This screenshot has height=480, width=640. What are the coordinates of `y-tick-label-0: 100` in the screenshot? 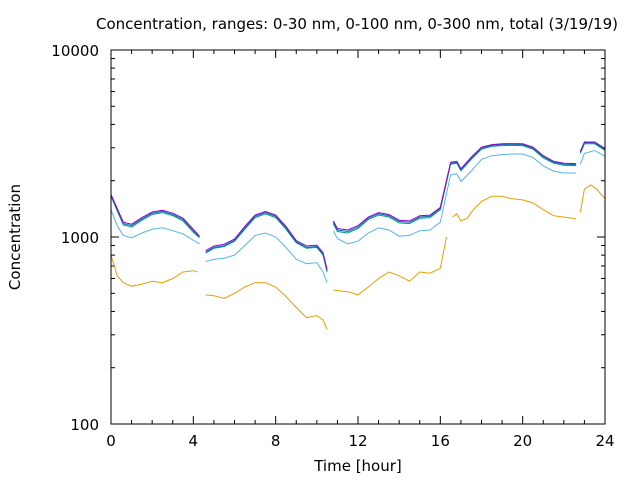 It's located at (84, 425).